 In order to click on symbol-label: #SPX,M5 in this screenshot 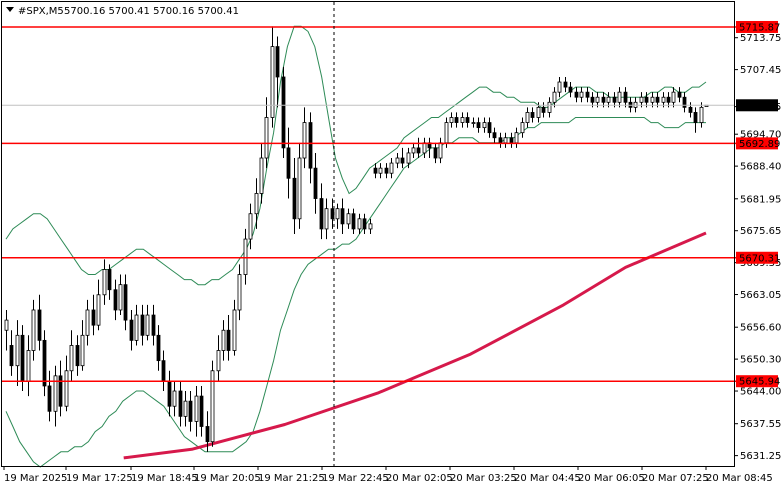, I will do `click(41, 11)`.